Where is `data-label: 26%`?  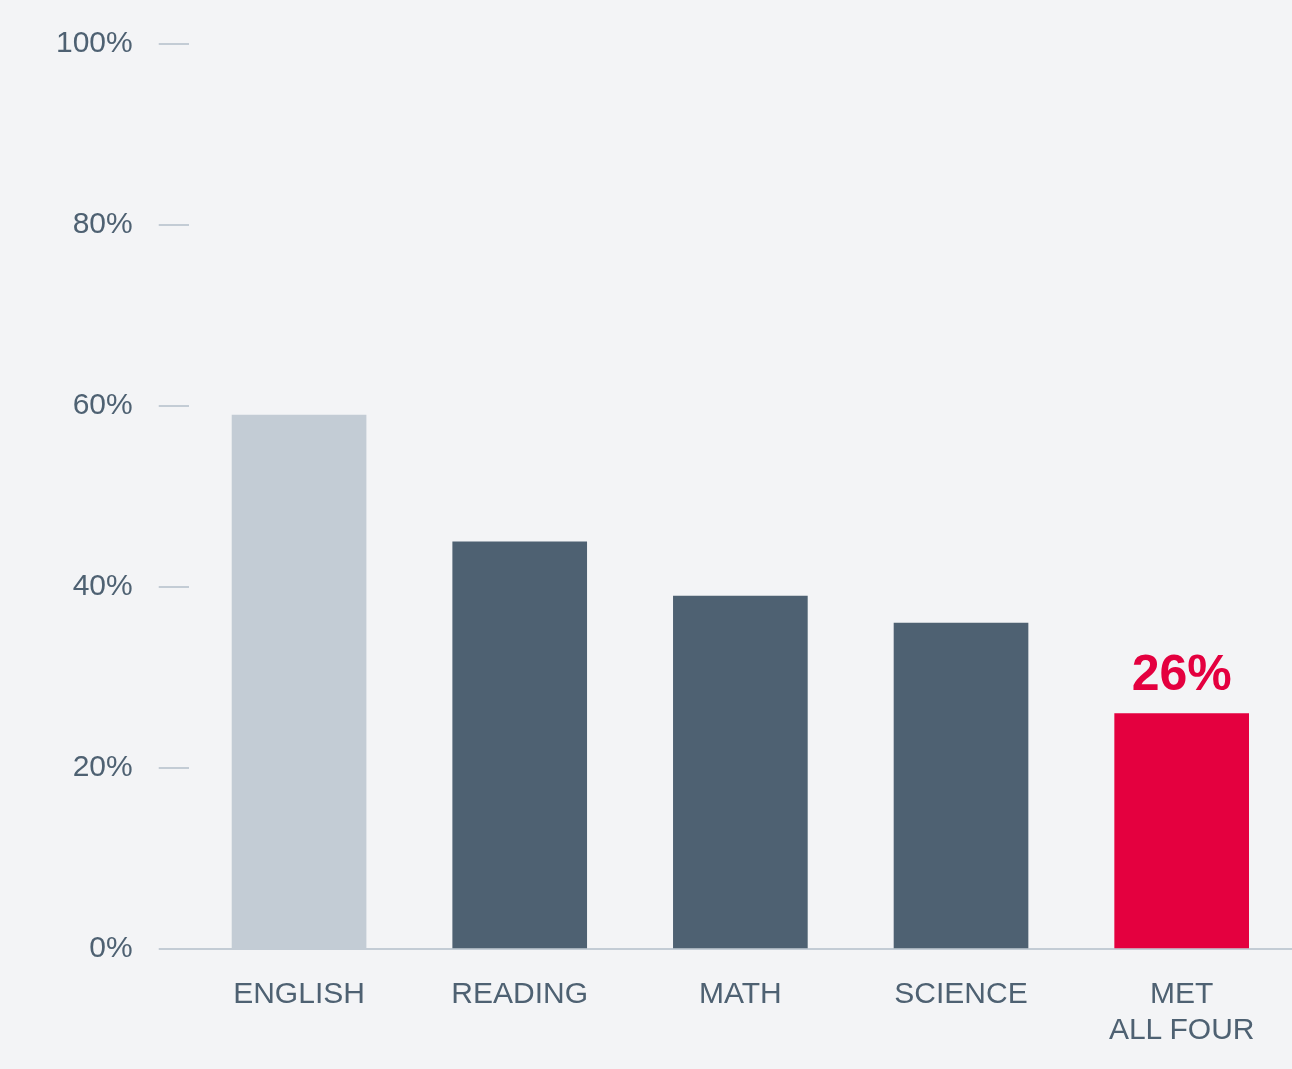 data-label: 26% is located at coordinates (1181, 673).